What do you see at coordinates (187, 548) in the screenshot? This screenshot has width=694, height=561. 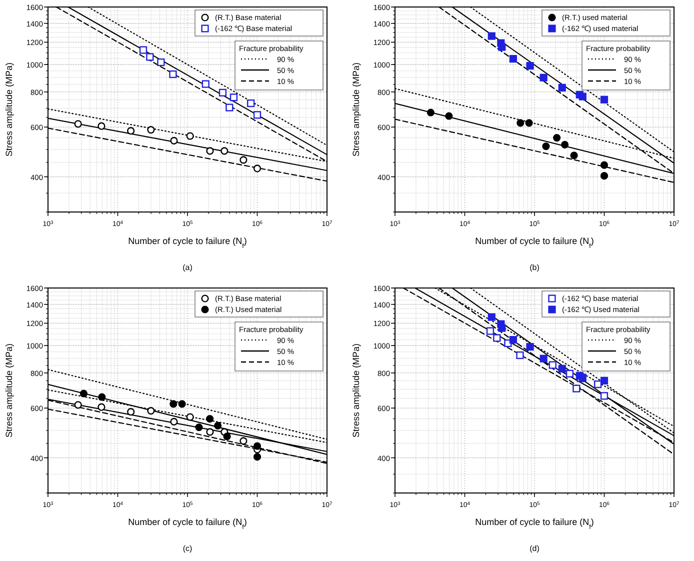 I see `text: (c)` at bounding box center [187, 548].